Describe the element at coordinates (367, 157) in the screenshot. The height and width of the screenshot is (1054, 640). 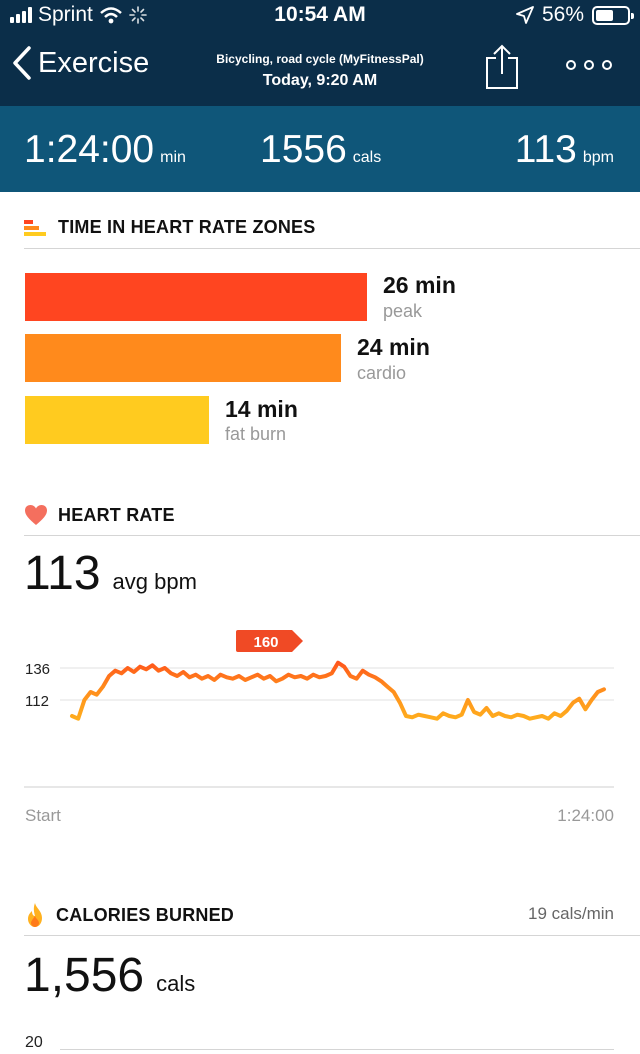
I see `calories-unit: cals` at that location.